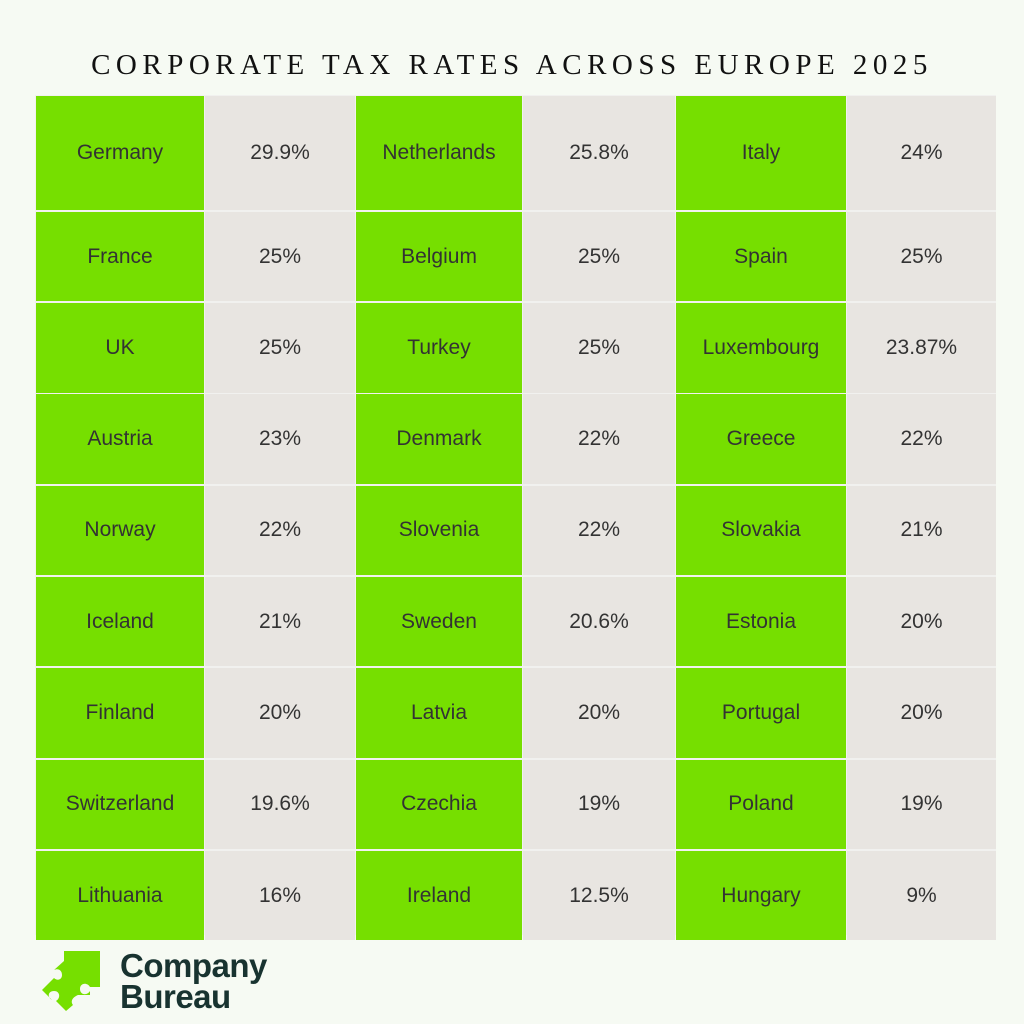 Image resolution: width=1024 pixels, height=1024 pixels. What do you see at coordinates (921, 895) in the screenshot?
I see `tax-rate-cell: 9%` at bounding box center [921, 895].